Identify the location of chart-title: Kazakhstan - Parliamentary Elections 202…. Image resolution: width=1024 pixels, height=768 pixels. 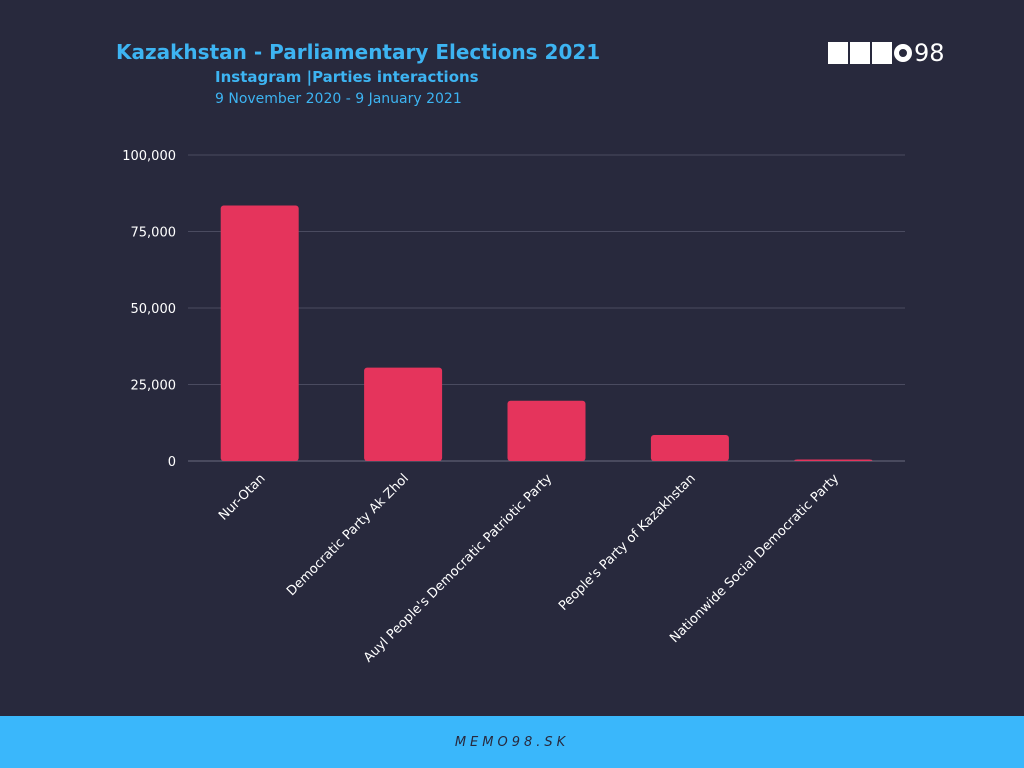
(358, 52).